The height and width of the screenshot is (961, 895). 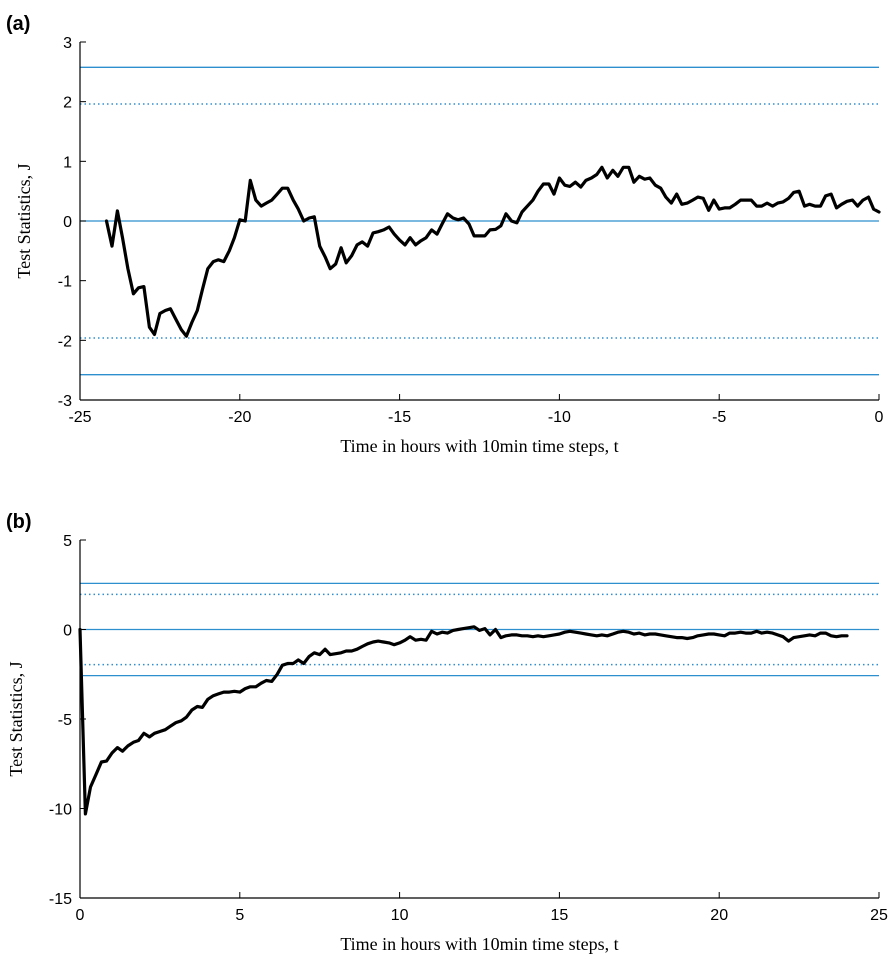 What do you see at coordinates (19, 522) in the screenshot?
I see `panel-label: (b)` at bounding box center [19, 522].